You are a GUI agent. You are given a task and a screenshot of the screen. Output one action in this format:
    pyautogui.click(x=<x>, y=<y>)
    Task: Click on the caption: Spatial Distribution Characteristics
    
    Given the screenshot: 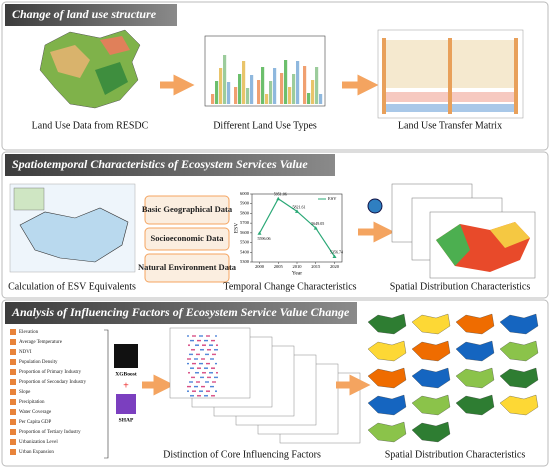 What is the action you would take?
    pyautogui.click(x=455, y=454)
    